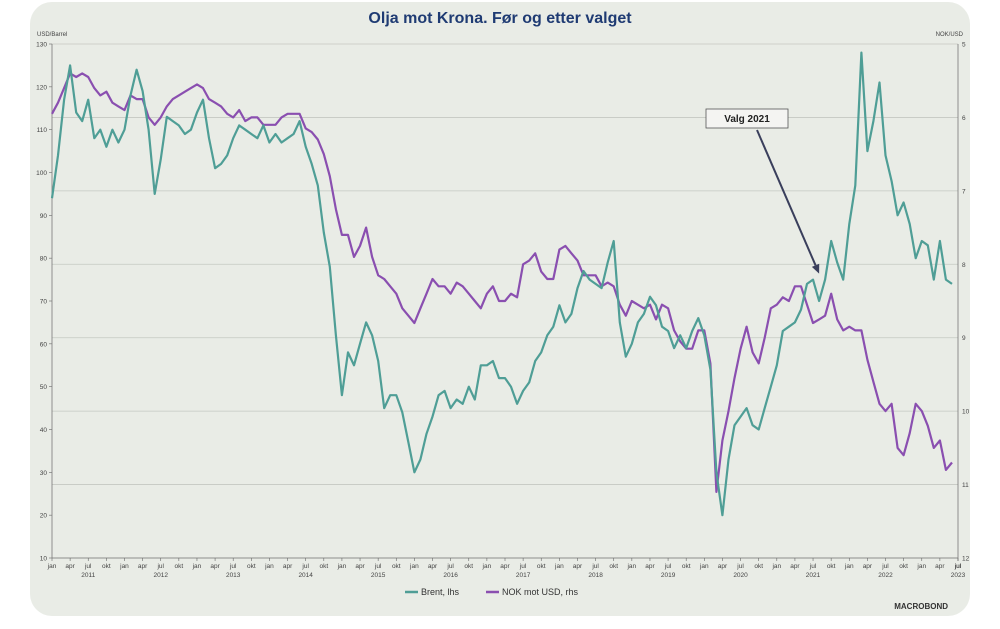 The height and width of the screenshot is (629, 1000). I want to click on right-axis-unit: NOK/USD, so click(950, 35).